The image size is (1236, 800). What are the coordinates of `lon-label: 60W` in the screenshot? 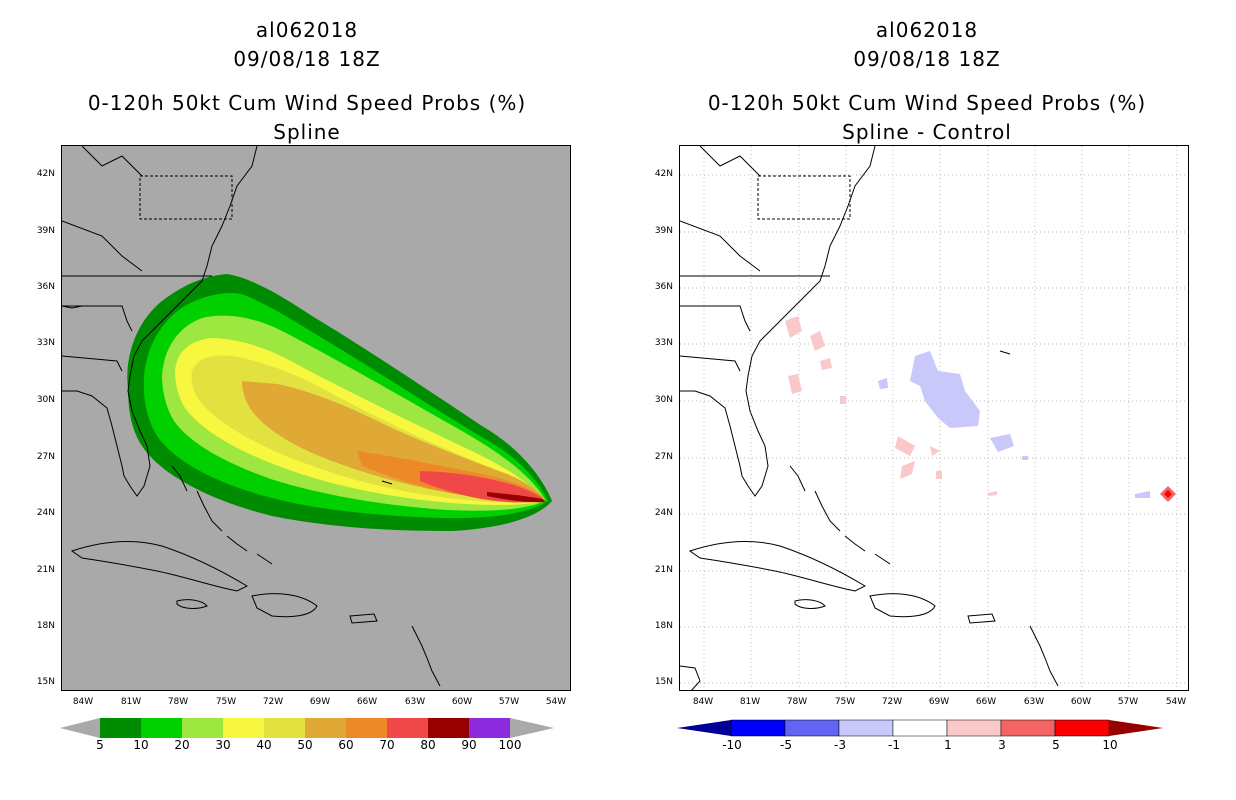 It's located at (1081, 702).